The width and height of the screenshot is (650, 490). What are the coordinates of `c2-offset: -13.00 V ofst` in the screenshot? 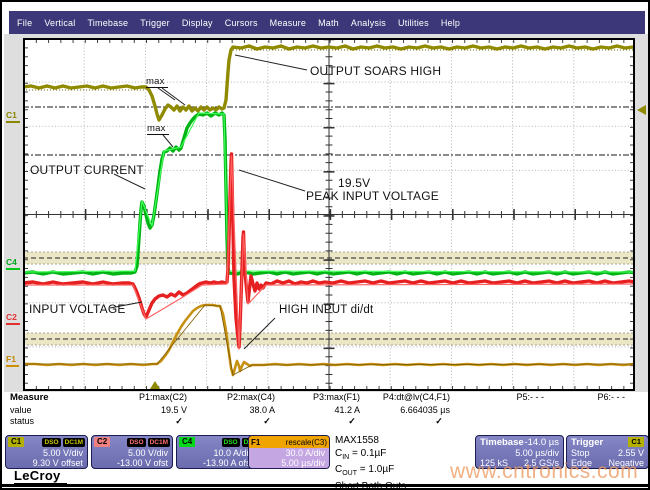 It's located at (142, 463).